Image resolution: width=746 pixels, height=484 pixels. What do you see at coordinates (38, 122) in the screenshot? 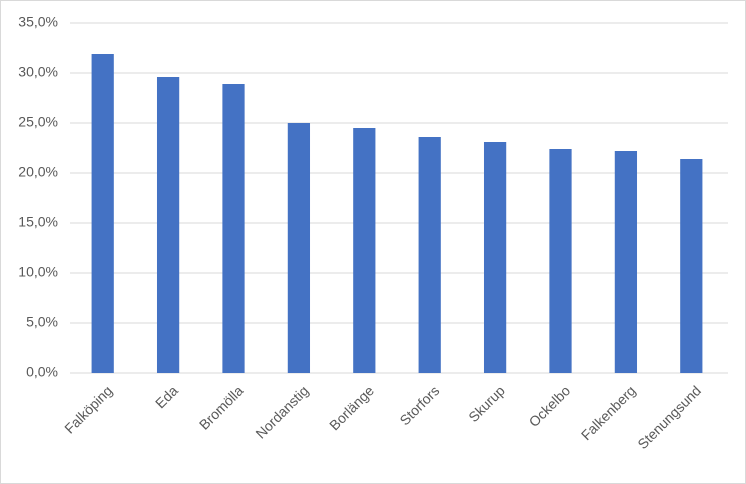
I see `y-tick-label: 25,0%` at bounding box center [38, 122].